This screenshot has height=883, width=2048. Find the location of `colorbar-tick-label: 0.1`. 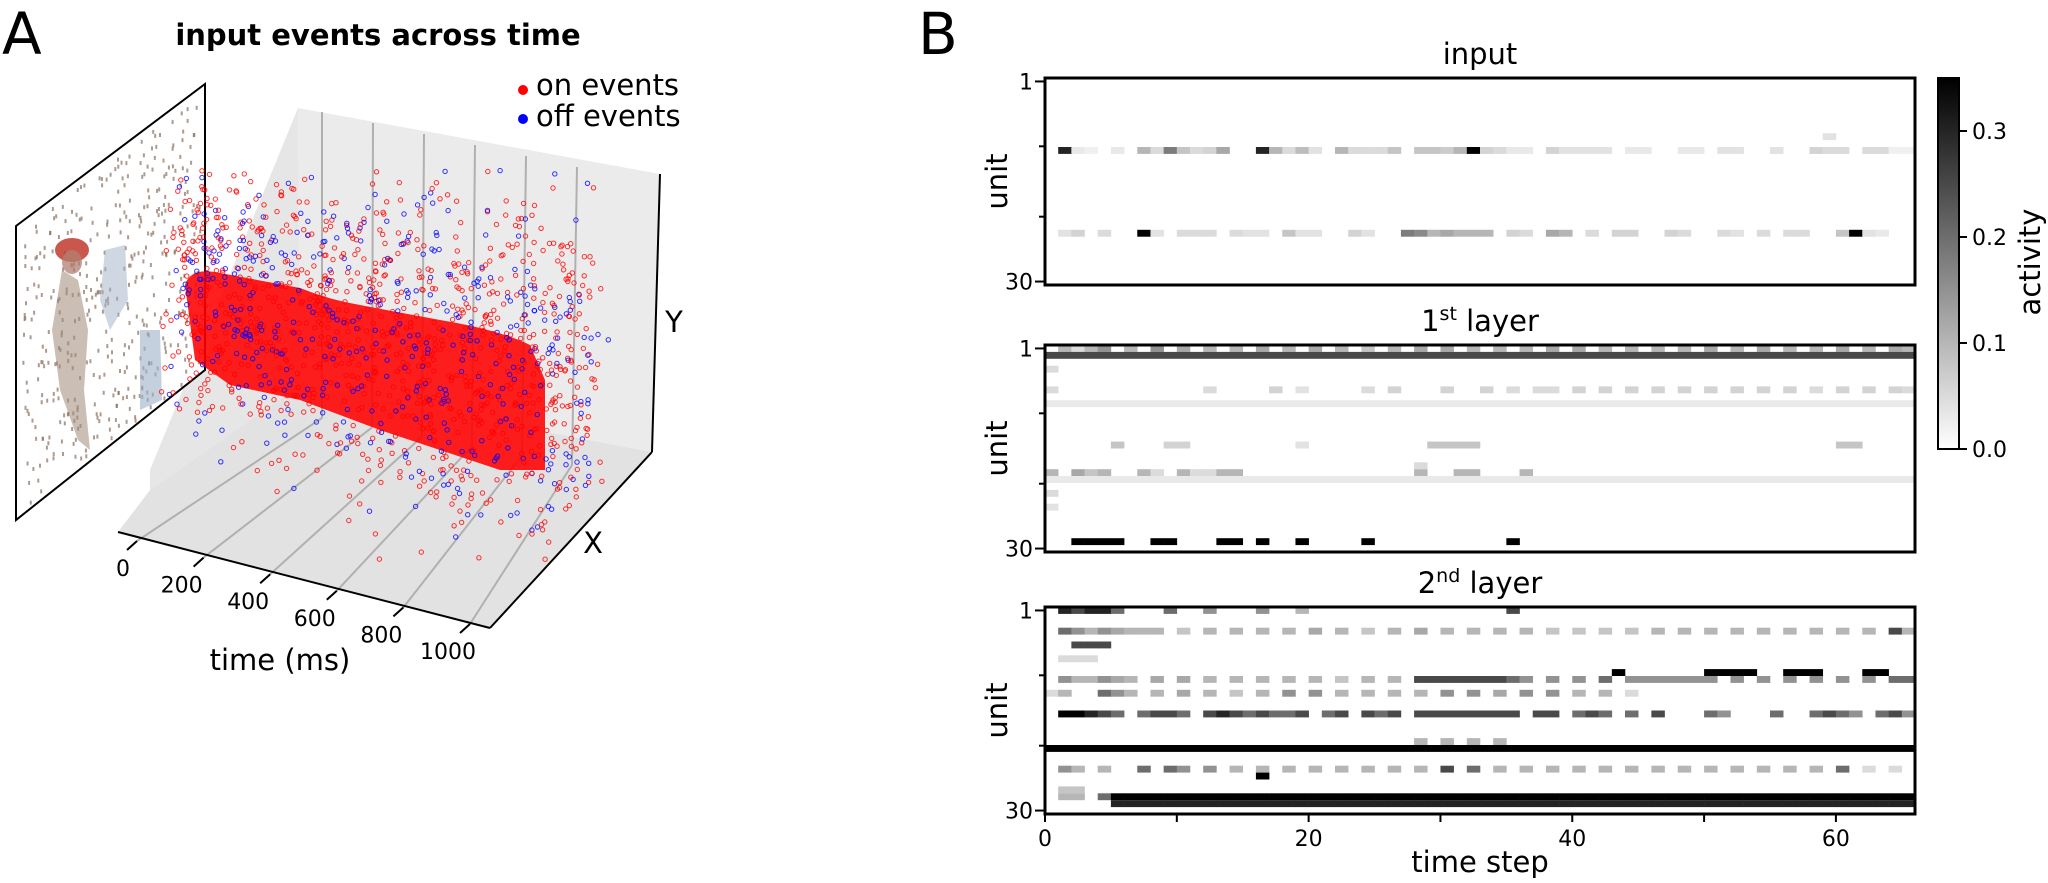

colorbar-tick-label: 0.1 is located at coordinates (1989, 344).